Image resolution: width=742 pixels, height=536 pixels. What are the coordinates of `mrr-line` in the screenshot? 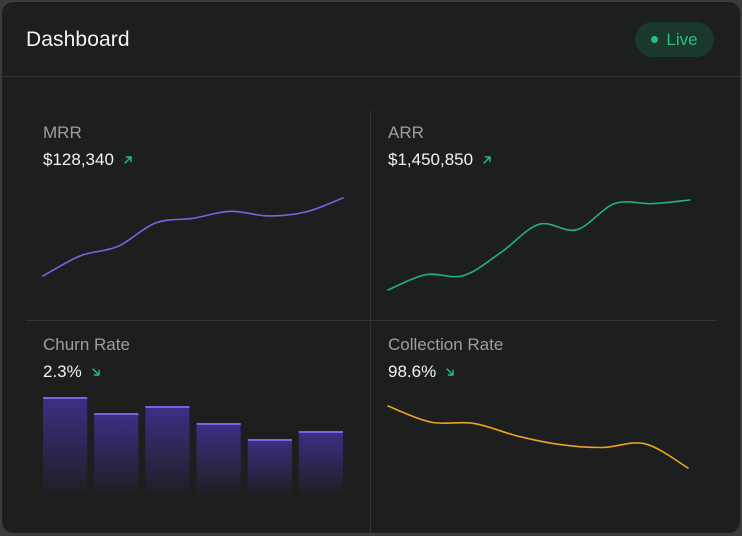 It's located at (193, 237).